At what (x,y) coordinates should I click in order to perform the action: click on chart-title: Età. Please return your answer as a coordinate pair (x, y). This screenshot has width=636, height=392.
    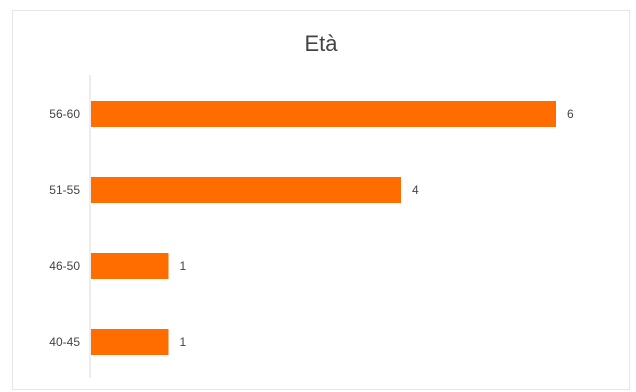
    Looking at the image, I should click on (321, 43).